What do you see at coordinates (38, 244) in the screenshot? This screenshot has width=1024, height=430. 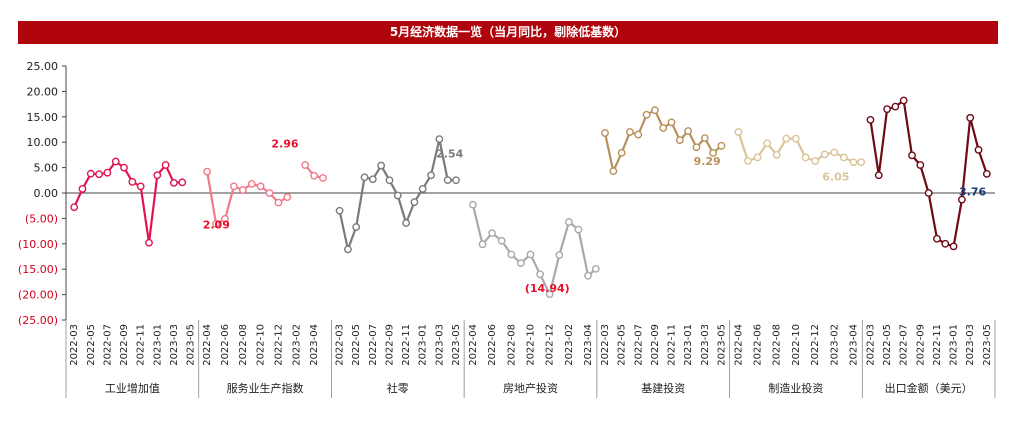 I see `y-tick-label: (10.00)` at bounding box center [38, 244].